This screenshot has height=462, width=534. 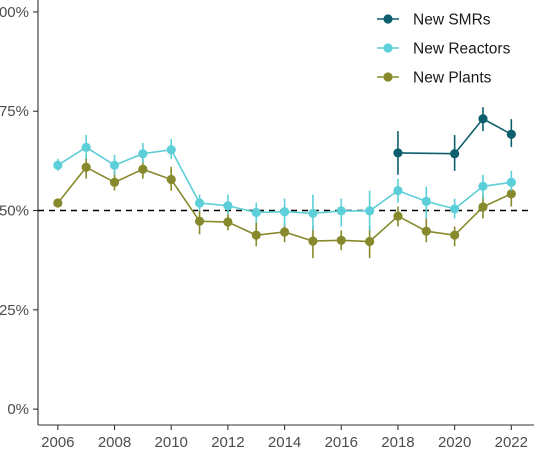 What do you see at coordinates (452, 20) in the screenshot?
I see `legend-label: New SMRs` at bounding box center [452, 20].